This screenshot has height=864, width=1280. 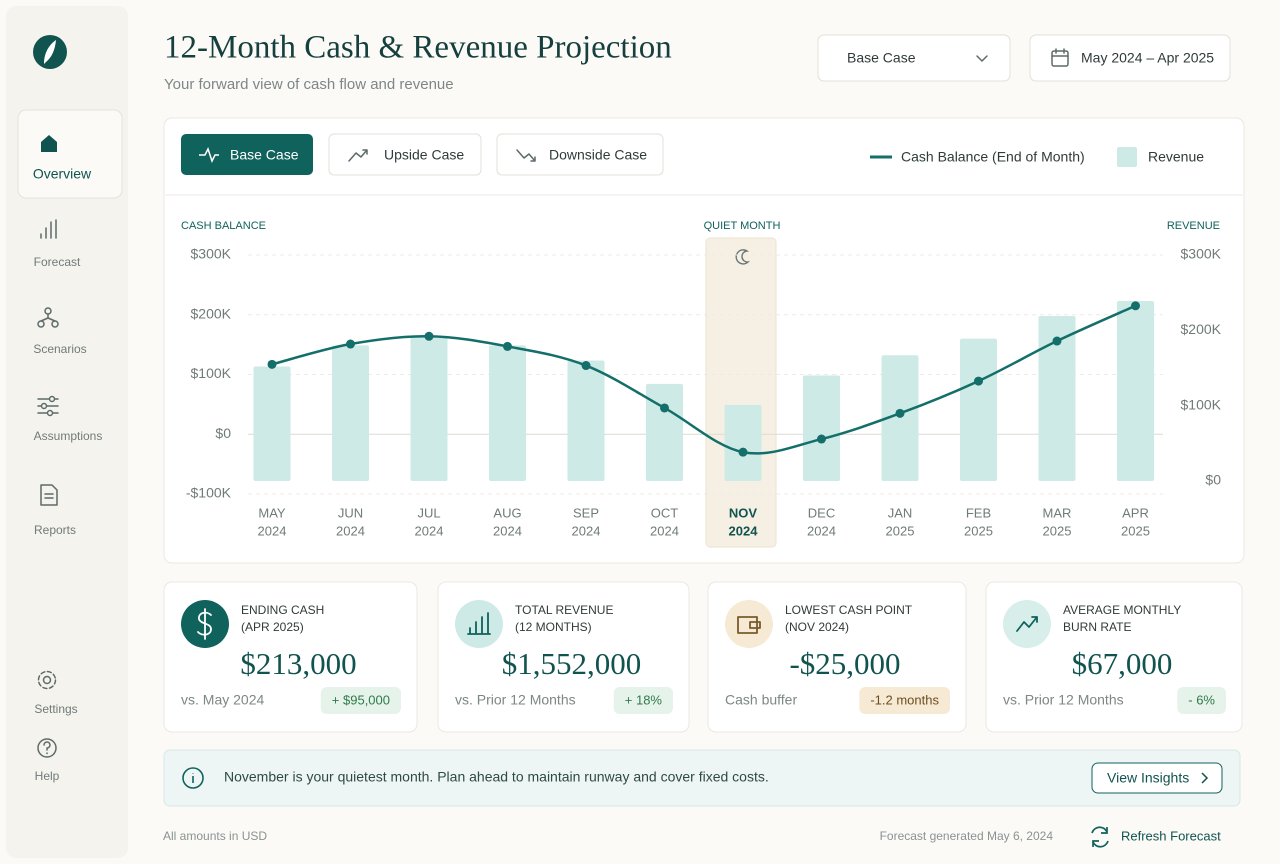 What do you see at coordinates (57, 262) in the screenshot?
I see `nav-item: Forecast` at bounding box center [57, 262].